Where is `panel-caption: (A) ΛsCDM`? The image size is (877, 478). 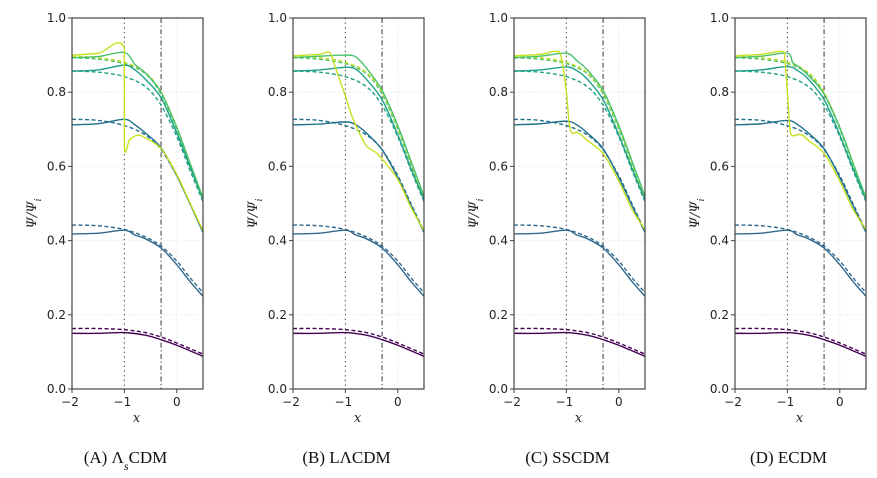
panel-caption: (A) ΛsCDM is located at coordinates (126, 460).